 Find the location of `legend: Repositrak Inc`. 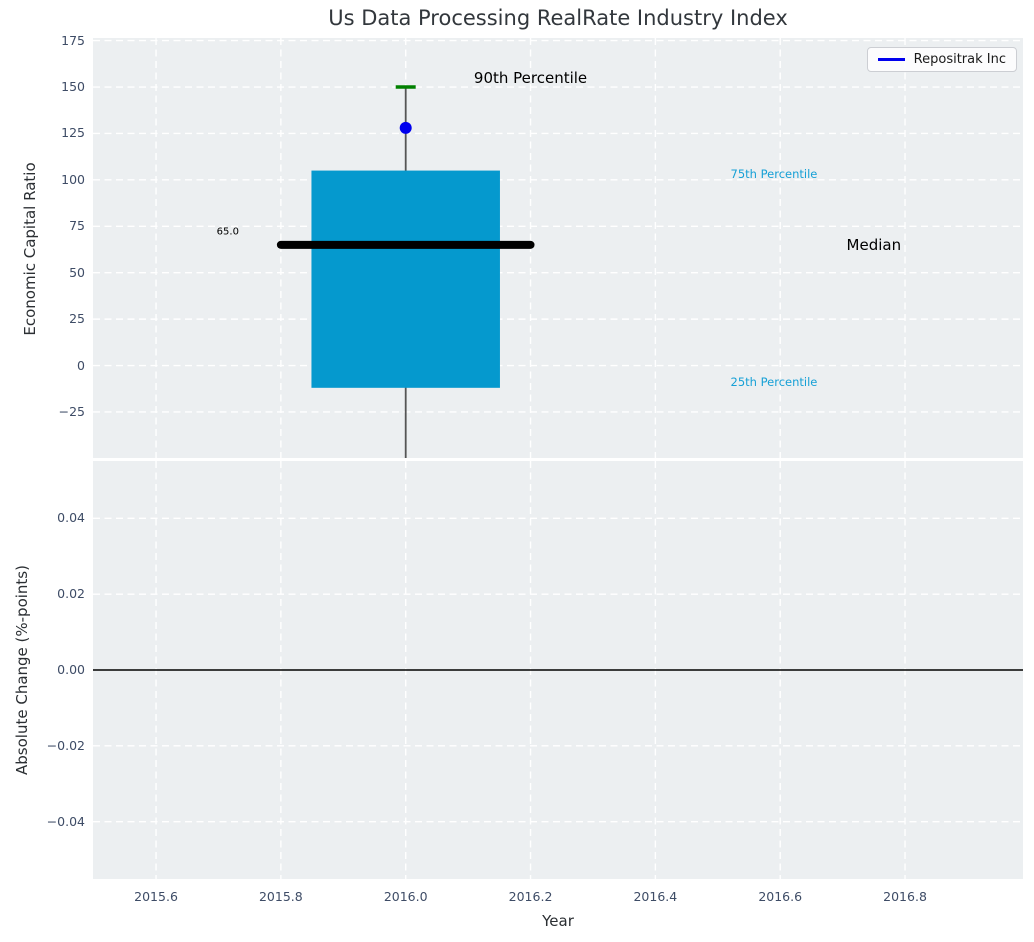

legend: Repositrak Inc is located at coordinates (941, 59).